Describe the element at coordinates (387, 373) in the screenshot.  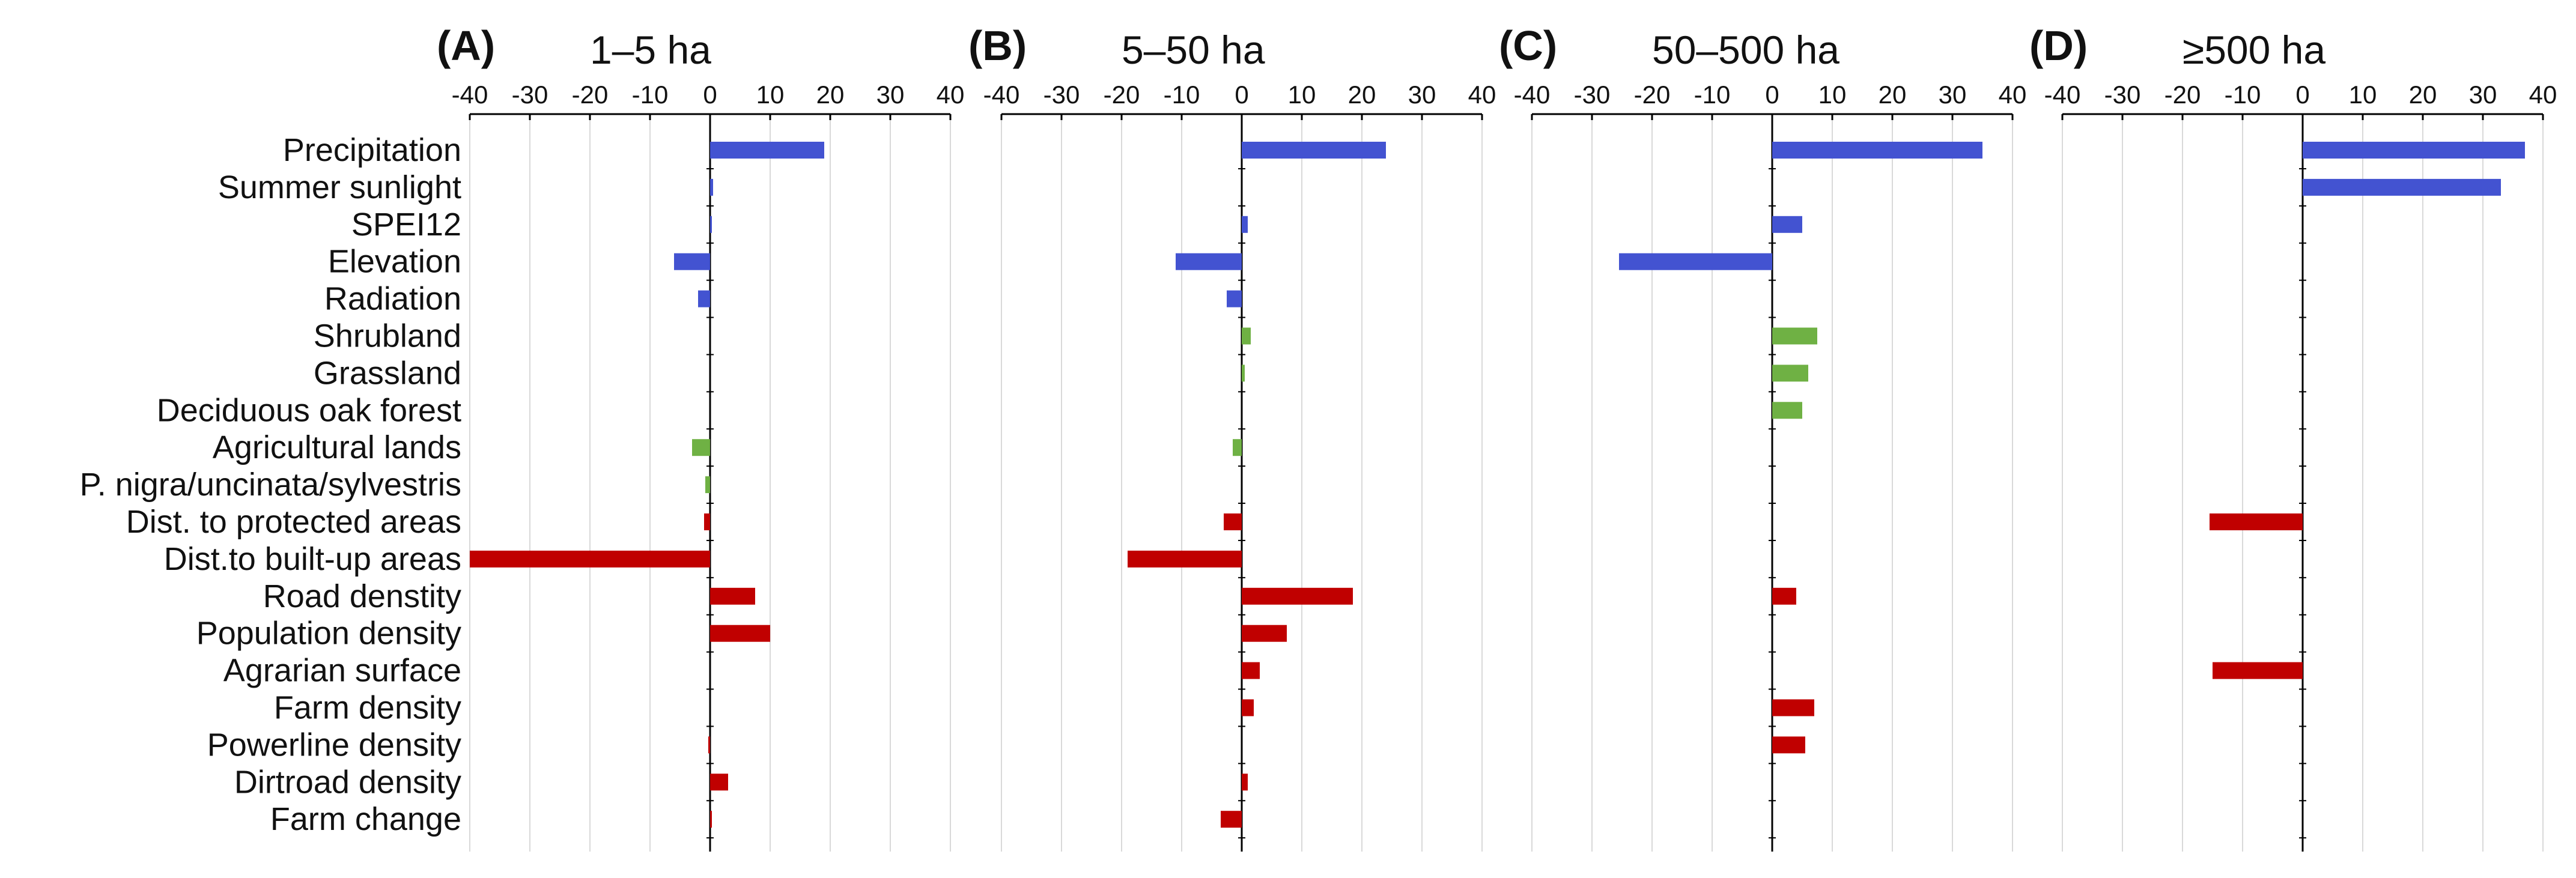
I see `category-label: Grassland` at that location.